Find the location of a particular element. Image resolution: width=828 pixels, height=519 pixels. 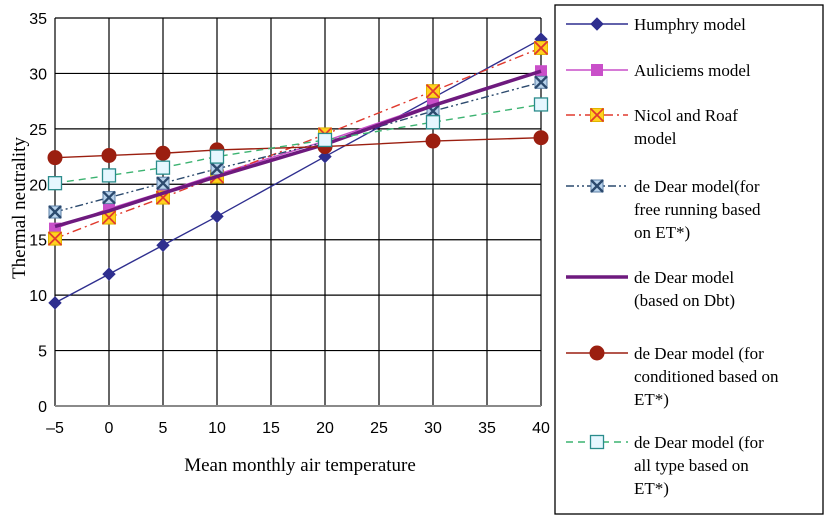

series-line is located at coordinates (298, 148).